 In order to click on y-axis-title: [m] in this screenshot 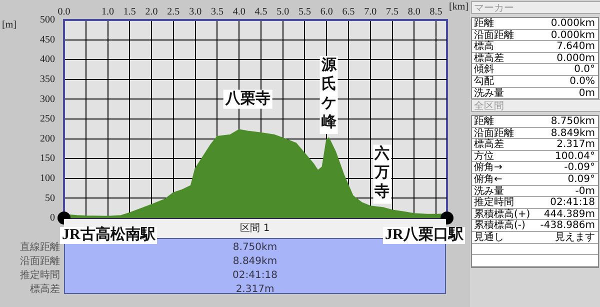, I will do `click(9, 25)`.